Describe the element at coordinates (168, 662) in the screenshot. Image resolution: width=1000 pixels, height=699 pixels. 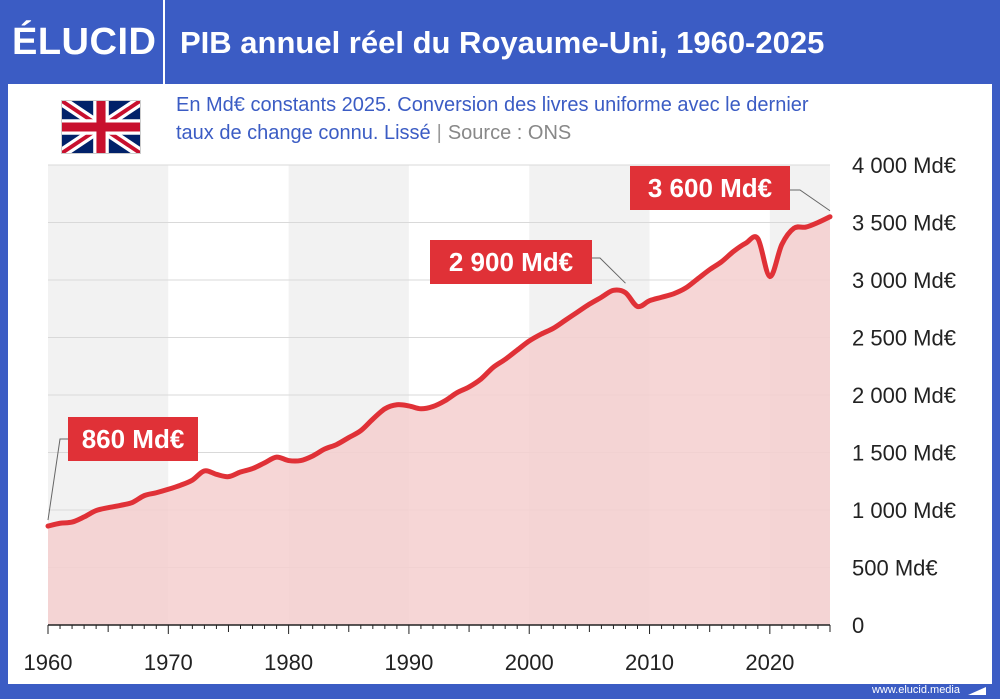
I see `x-tick-label: 1970` at that location.